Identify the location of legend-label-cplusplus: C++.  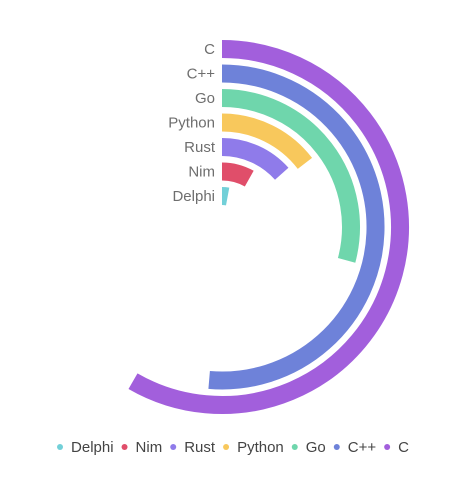
(362, 447).